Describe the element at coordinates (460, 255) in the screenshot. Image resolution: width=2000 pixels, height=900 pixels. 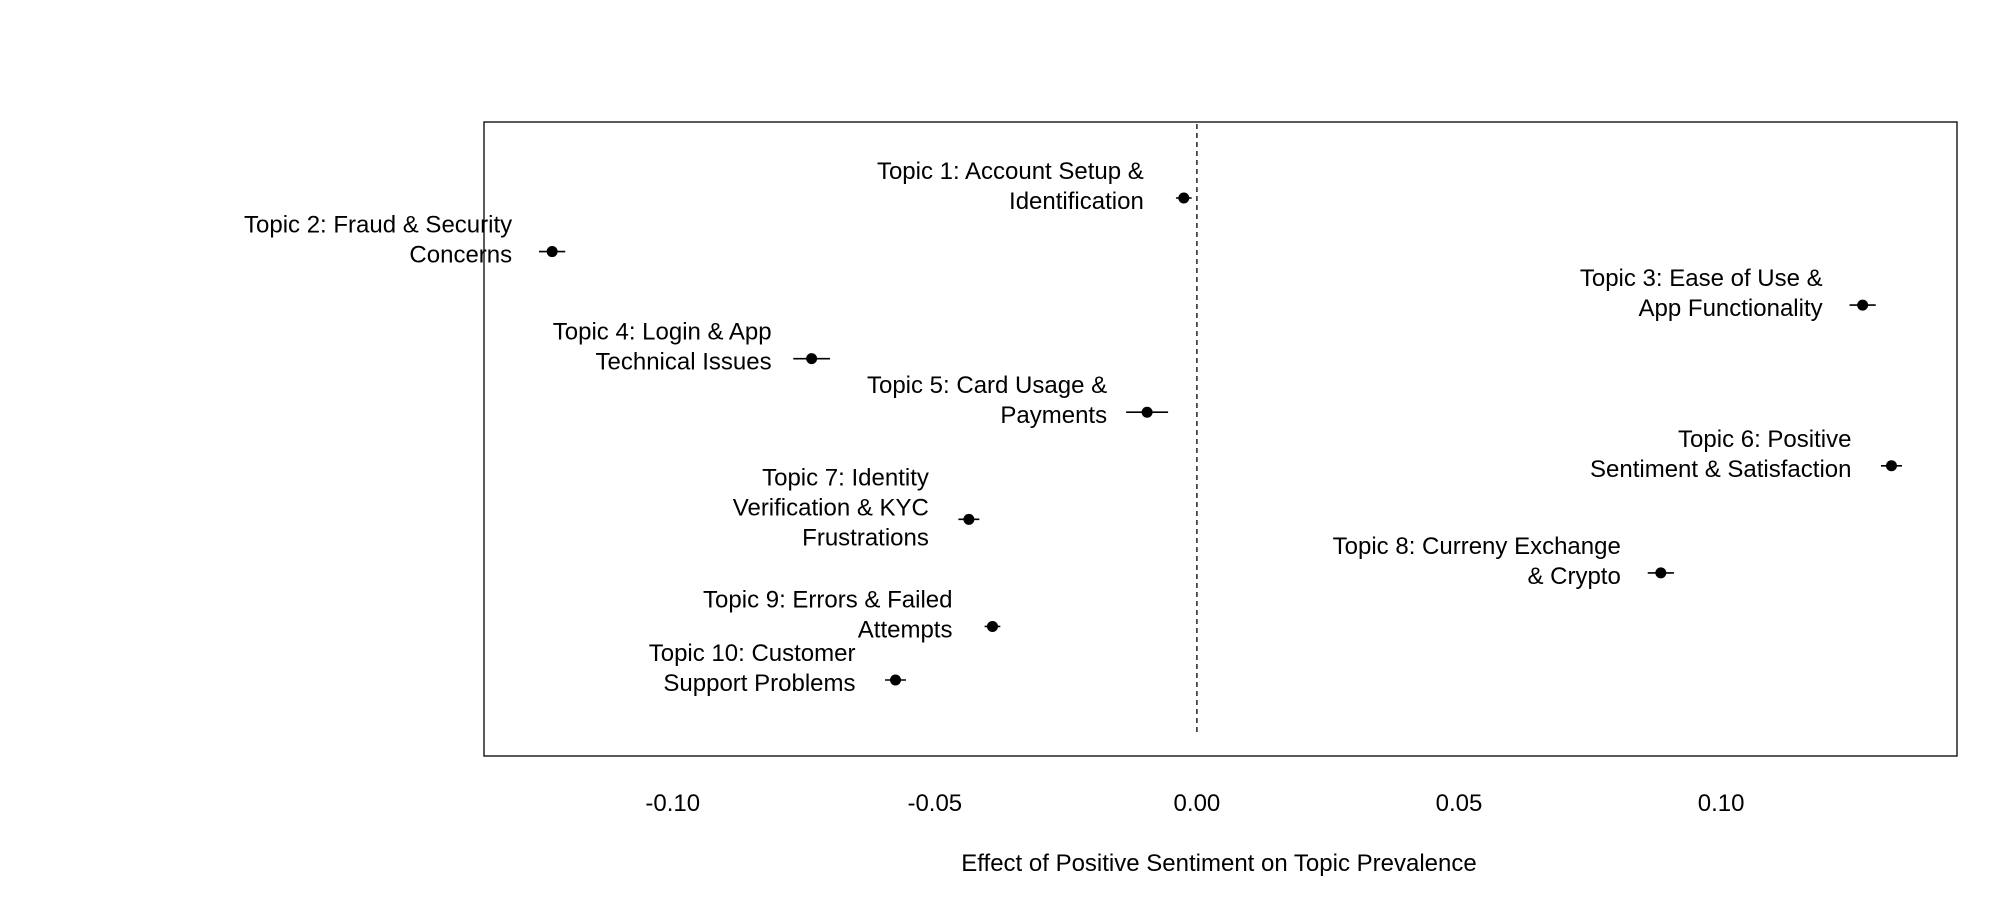
I see `topic-label: Concerns` at that location.